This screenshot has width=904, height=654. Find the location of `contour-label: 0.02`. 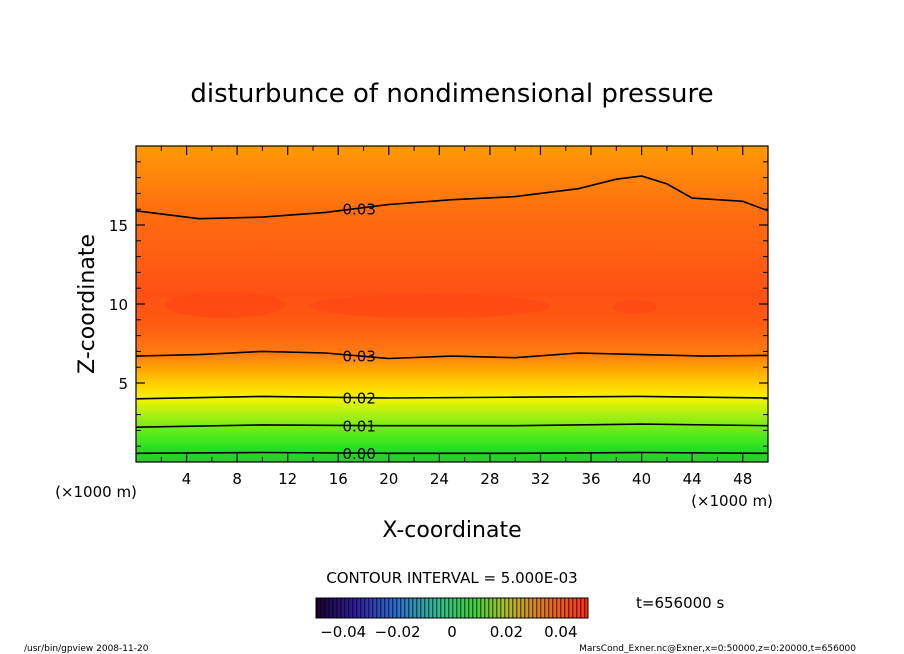

contour-label: 0.02 is located at coordinates (358, 399).